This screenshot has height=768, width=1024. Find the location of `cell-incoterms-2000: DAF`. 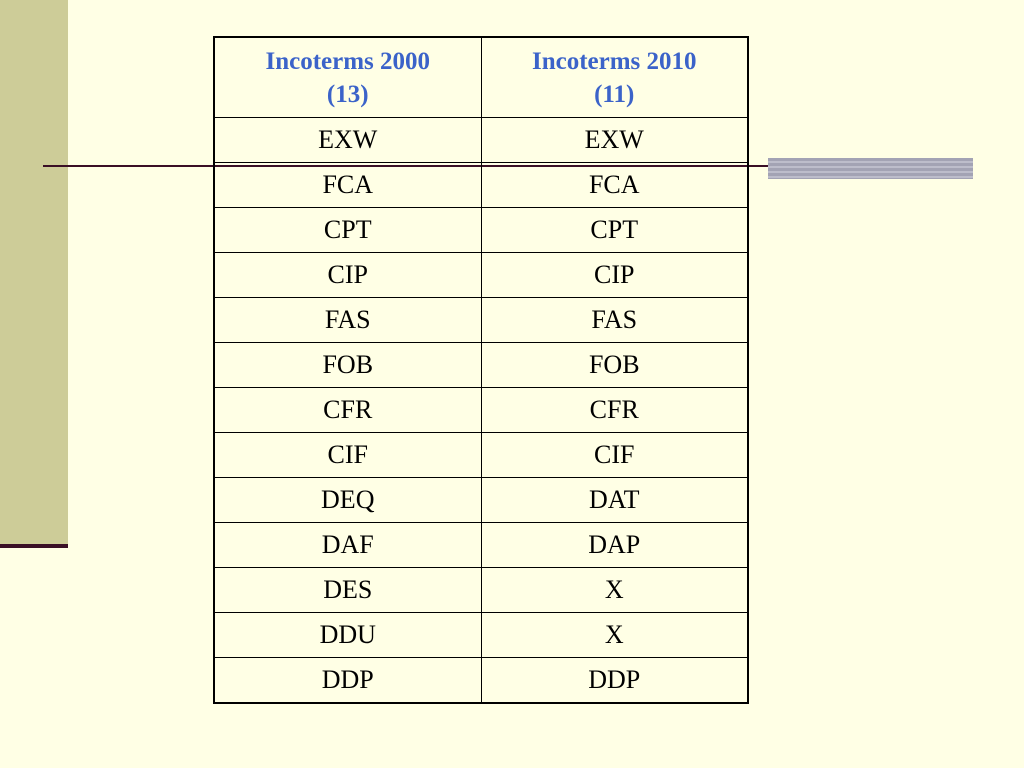

cell-incoterms-2000: DAF is located at coordinates (347, 545).